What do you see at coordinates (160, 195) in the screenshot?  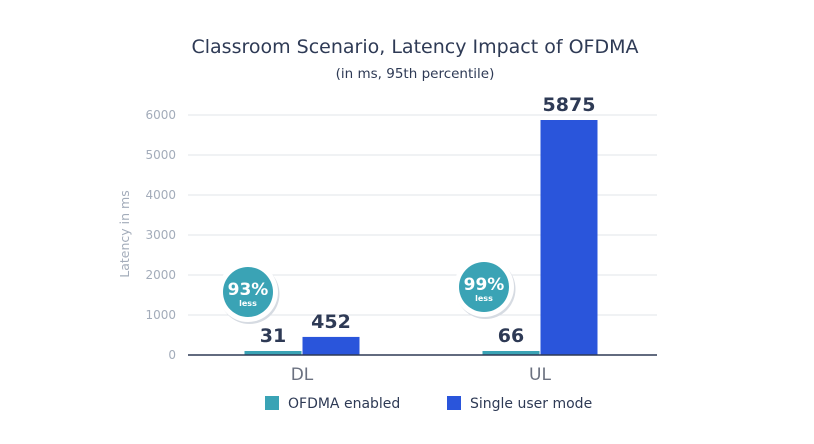 I see `y-tick-label: 4000` at bounding box center [160, 195].